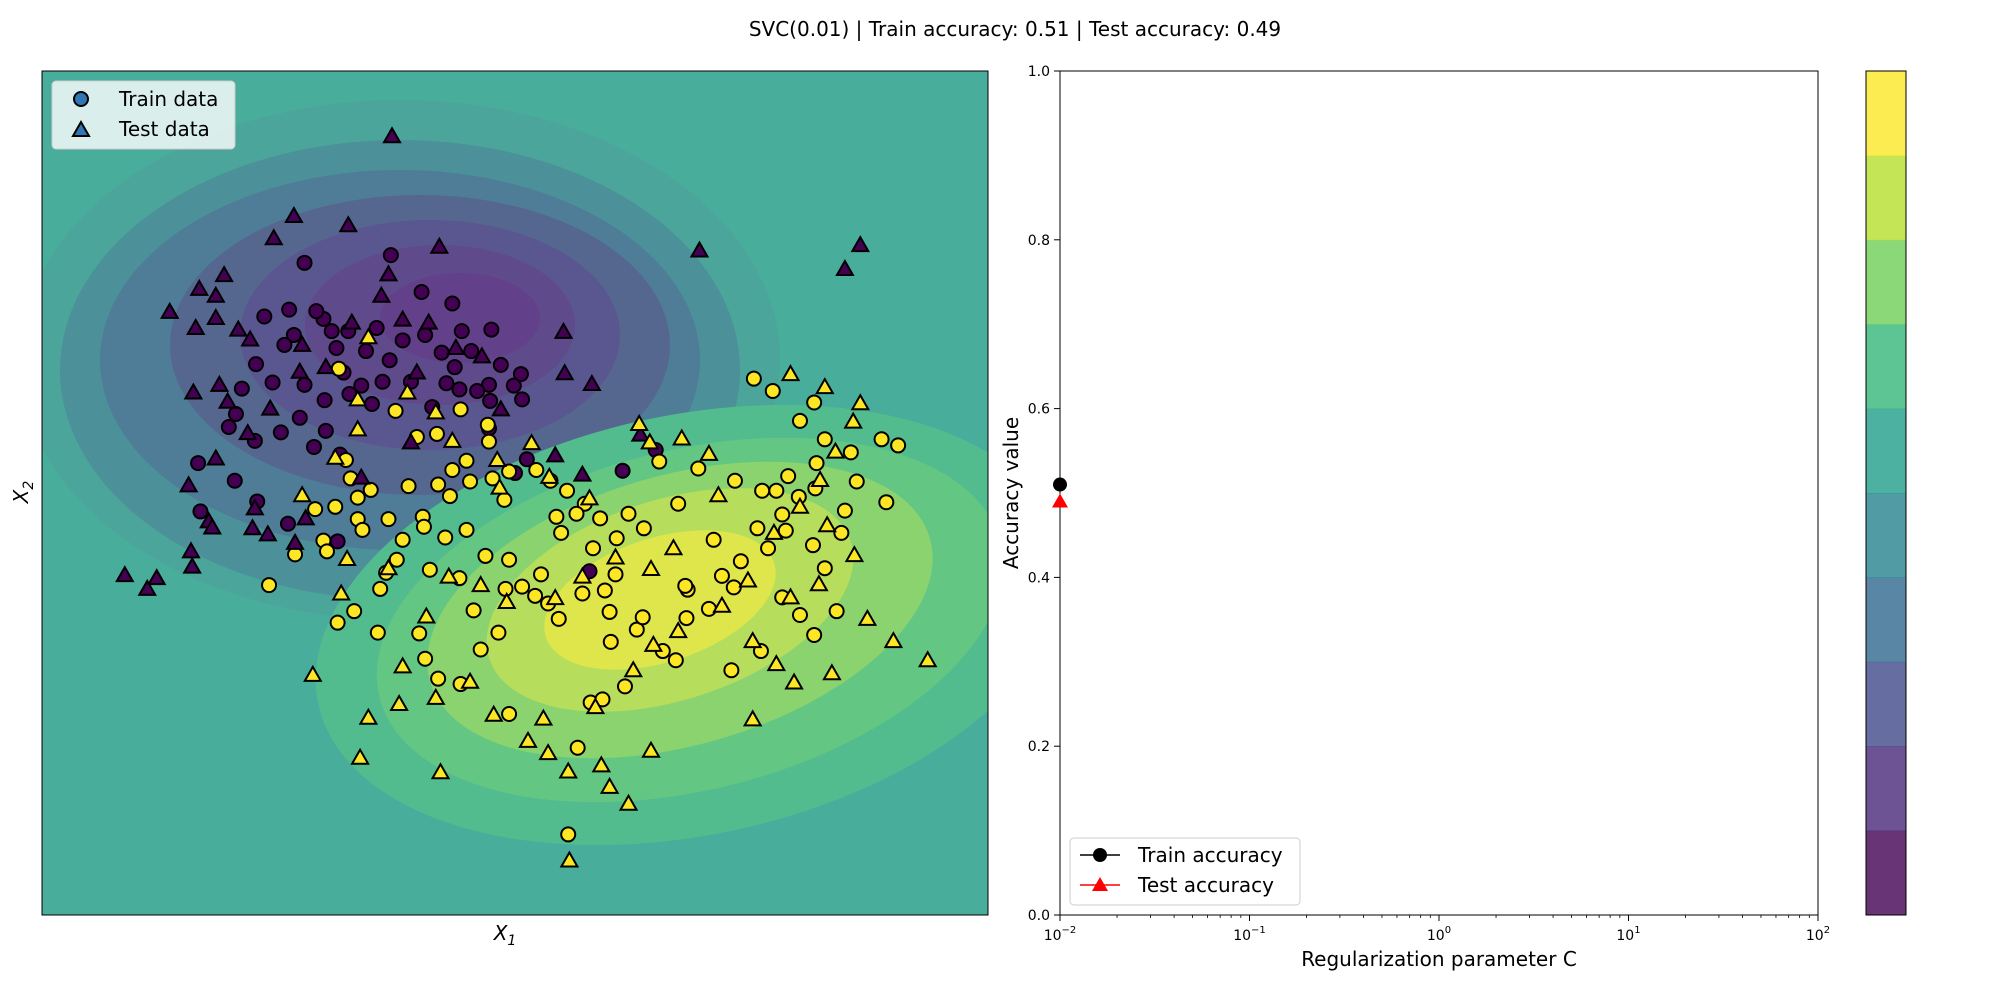 The width and height of the screenshot is (2000, 1004). I want to click on x-tick-label: 10⁻¹, so click(1249, 934).